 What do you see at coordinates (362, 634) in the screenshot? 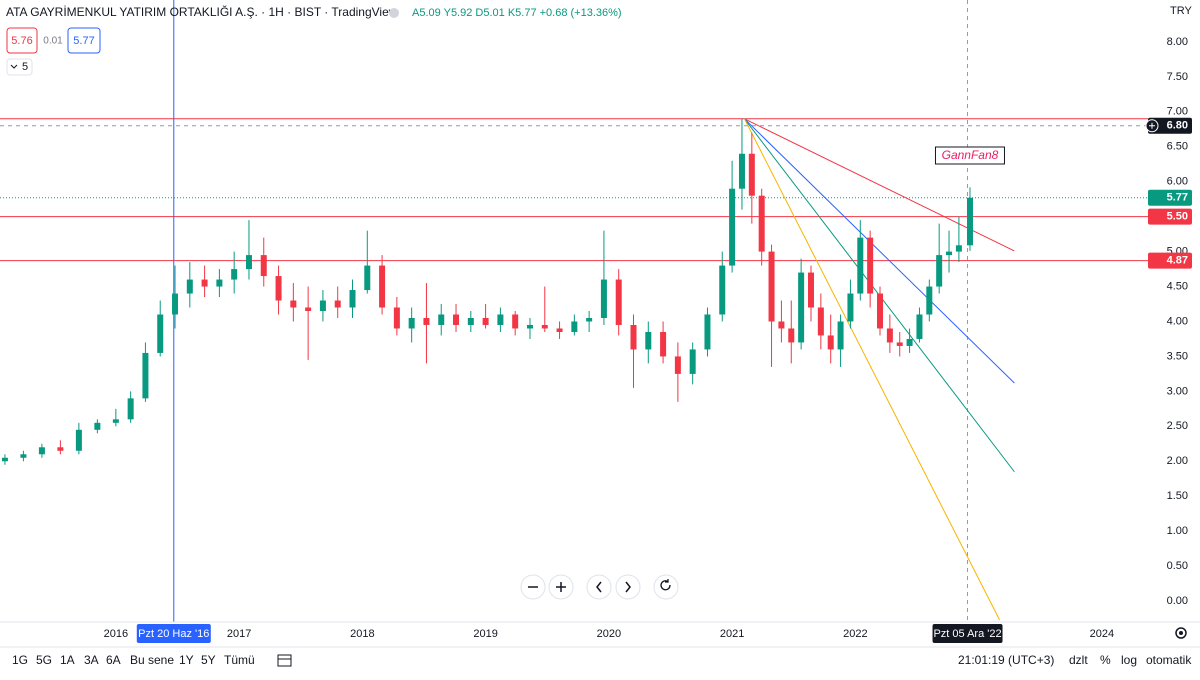
I see `x-tick-label: 2018` at bounding box center [362, 634].